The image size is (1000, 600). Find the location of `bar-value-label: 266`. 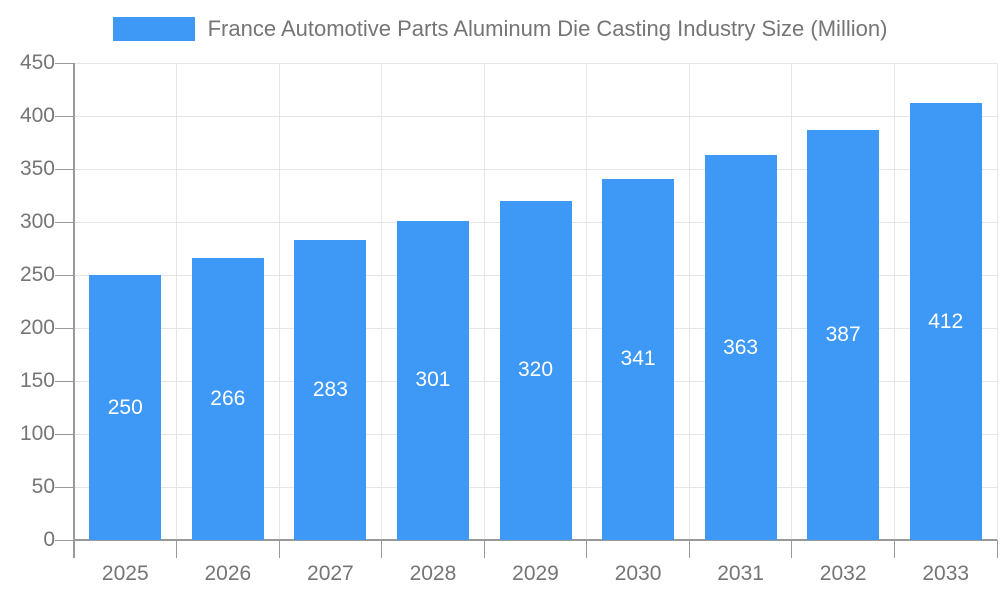

bar-value-label: 266 is located at coordinates (228, 399).